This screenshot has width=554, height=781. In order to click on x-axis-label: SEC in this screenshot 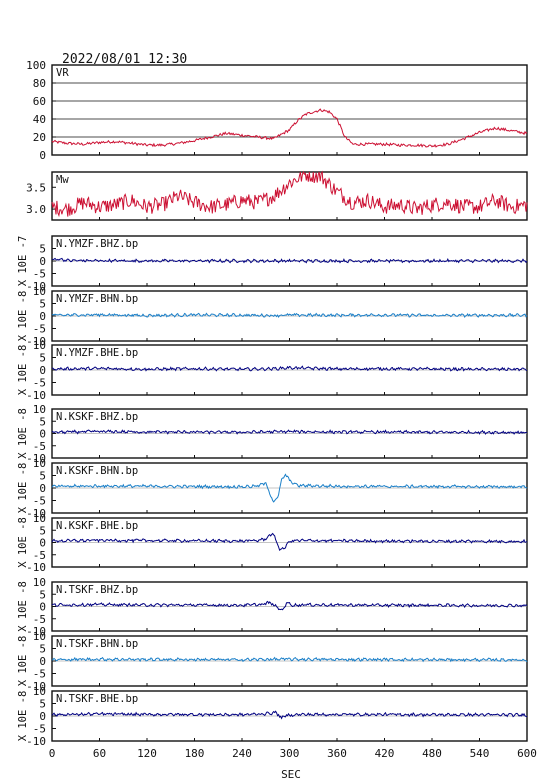, I will do `click(291, 774)`.